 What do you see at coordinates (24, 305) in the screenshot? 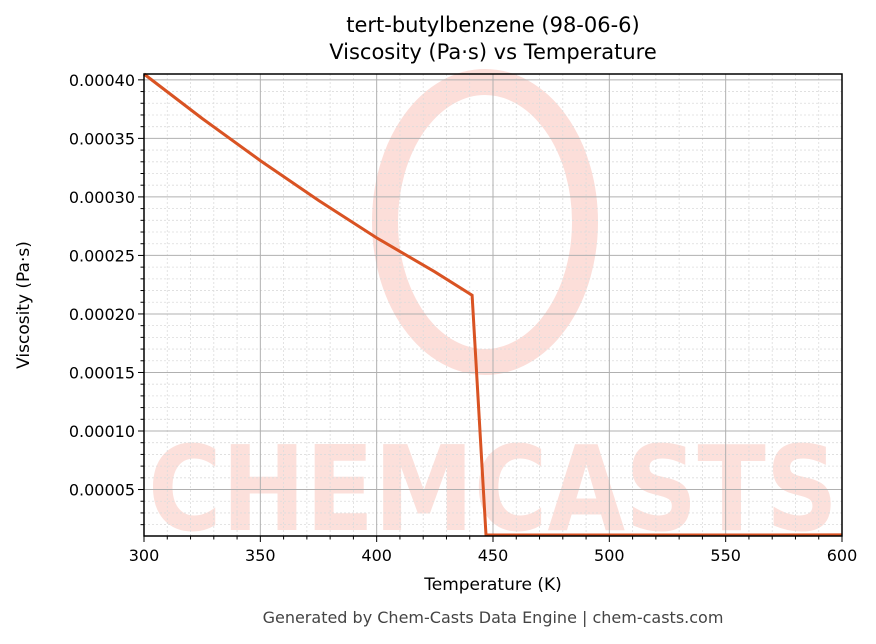
I see `y-axis-label: Viscosity (Pa·s)` at bounding box center [24, 305].